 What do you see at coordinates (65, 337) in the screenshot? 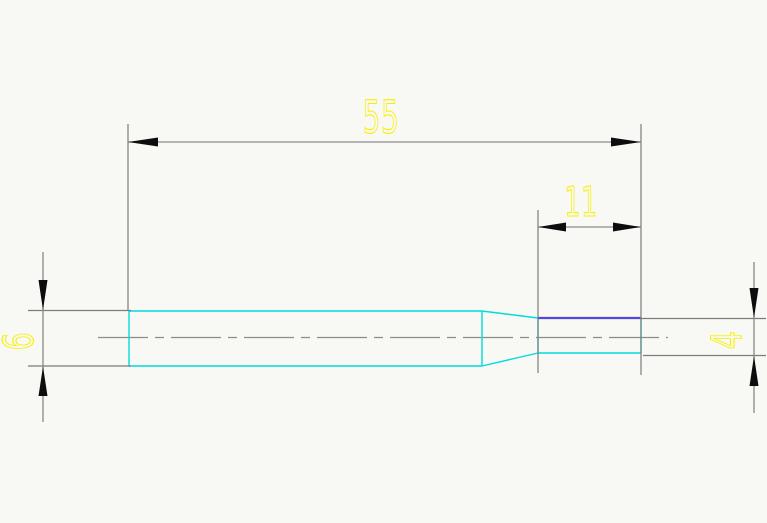
I see `dimension-left-diameter: 6` at bounding box center [65, 337].